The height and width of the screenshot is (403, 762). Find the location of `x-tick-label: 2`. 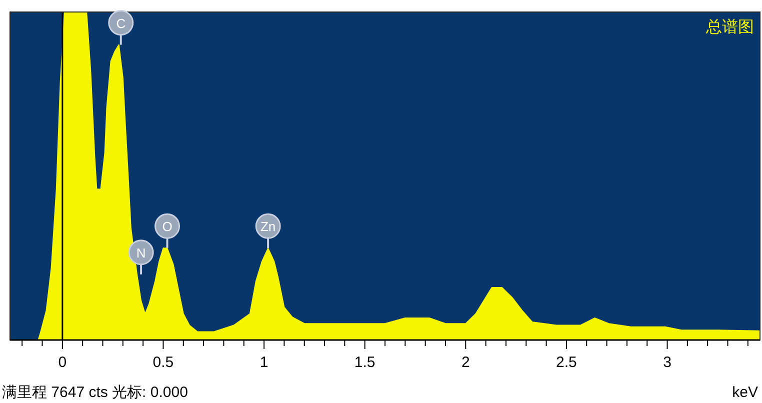

x-tick-label: 2 is located at coordinates (465, 362).